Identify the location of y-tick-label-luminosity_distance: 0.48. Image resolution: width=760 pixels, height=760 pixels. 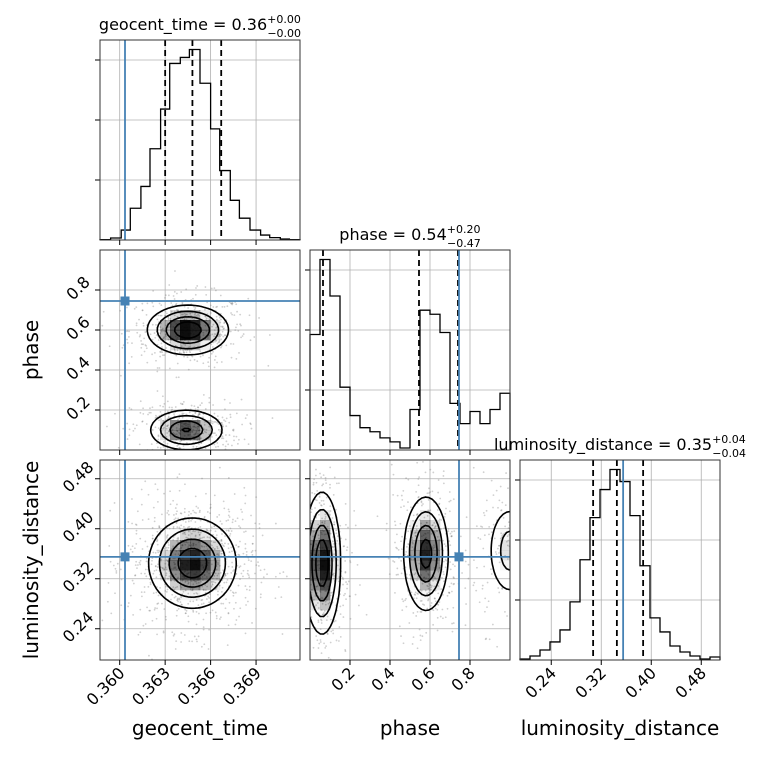
(78, 477).